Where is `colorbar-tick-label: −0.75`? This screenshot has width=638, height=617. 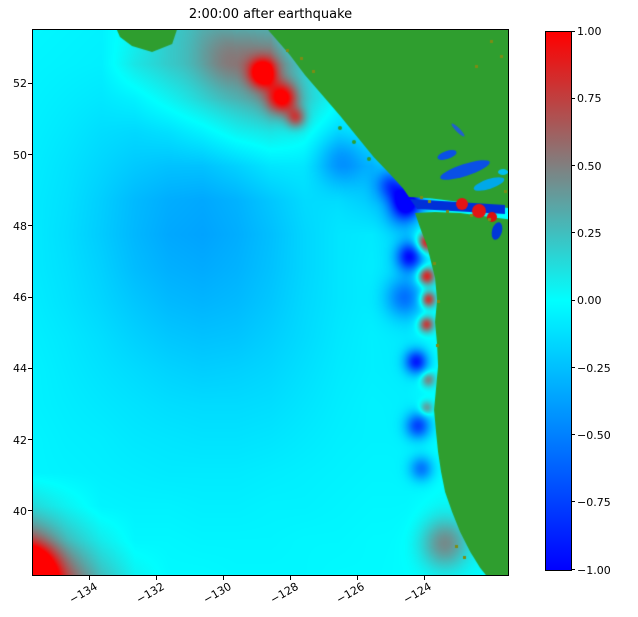
colorbar-tick-label: −0.75 is located at coordinates (594, 502).